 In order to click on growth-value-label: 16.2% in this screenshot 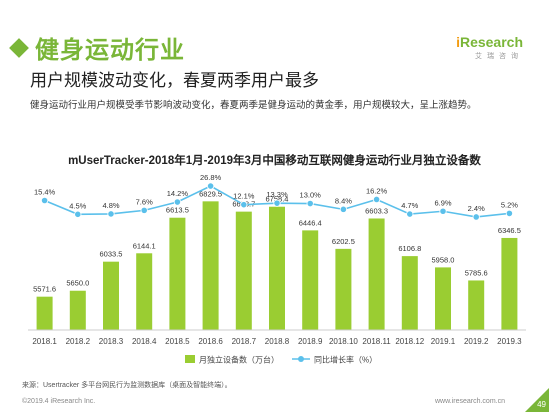, I will do `click(377, 190)`.